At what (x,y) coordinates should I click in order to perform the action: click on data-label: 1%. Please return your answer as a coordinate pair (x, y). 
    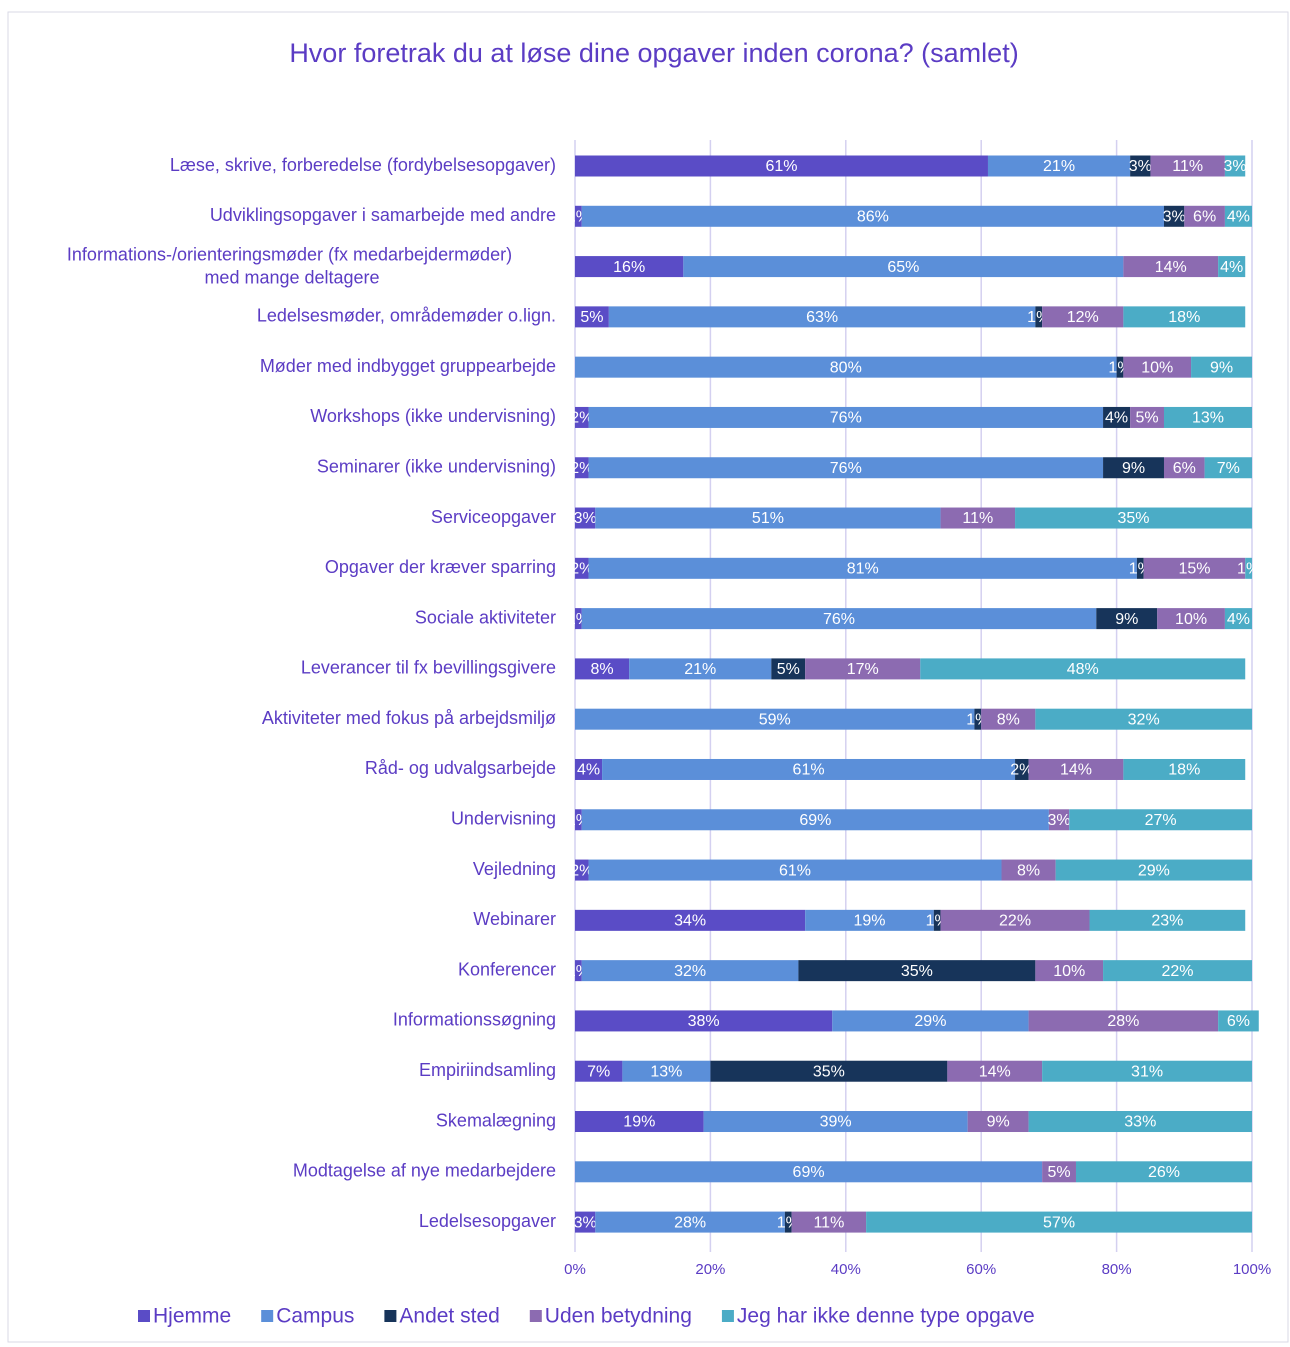
    Looking at the image, I should click on (1248, 569).